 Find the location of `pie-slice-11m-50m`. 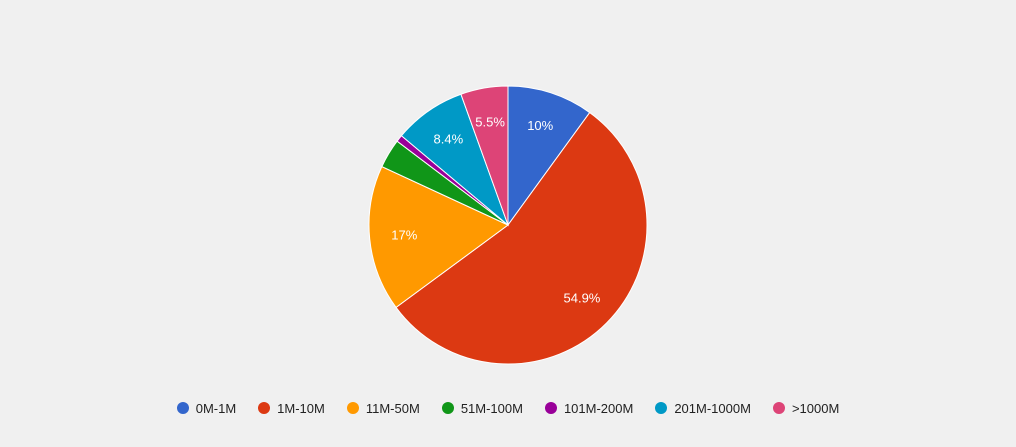

pie-slice-11m-50m is located at coordinates (438, 237).